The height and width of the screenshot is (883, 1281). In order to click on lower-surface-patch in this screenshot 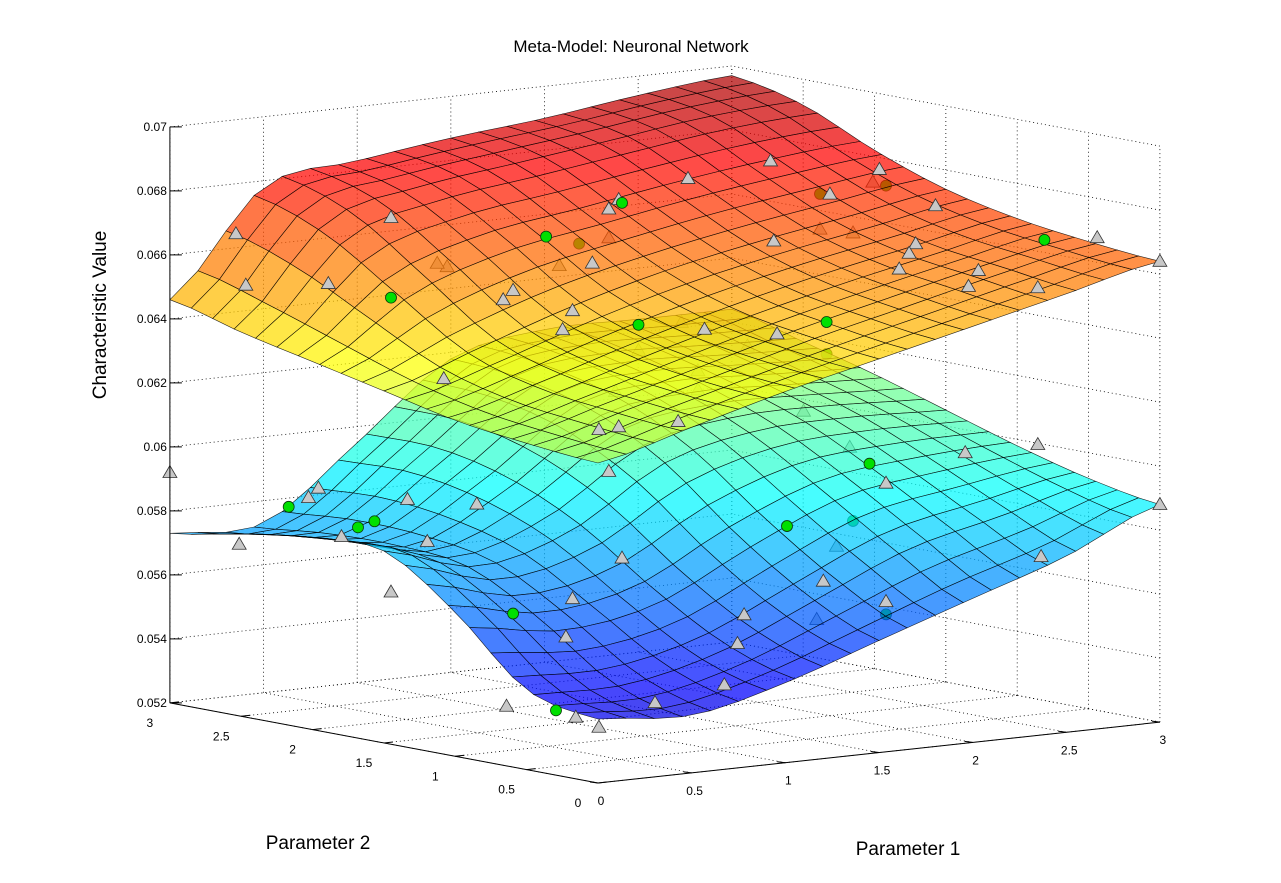, I will do `click(601, 715)`.